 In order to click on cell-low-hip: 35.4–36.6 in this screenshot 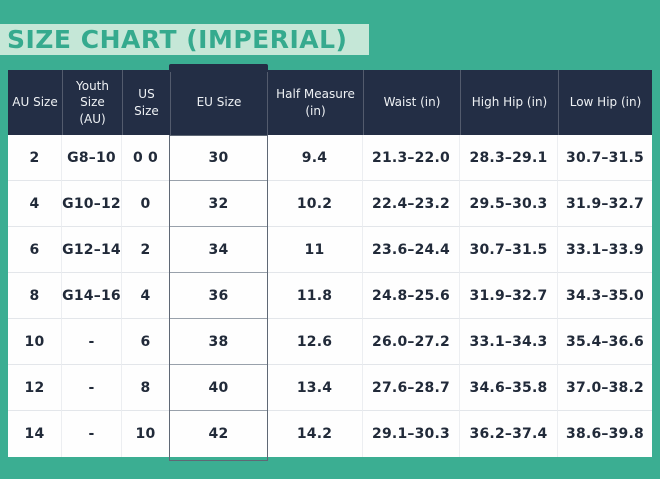, I will do `click(605, 342)`.